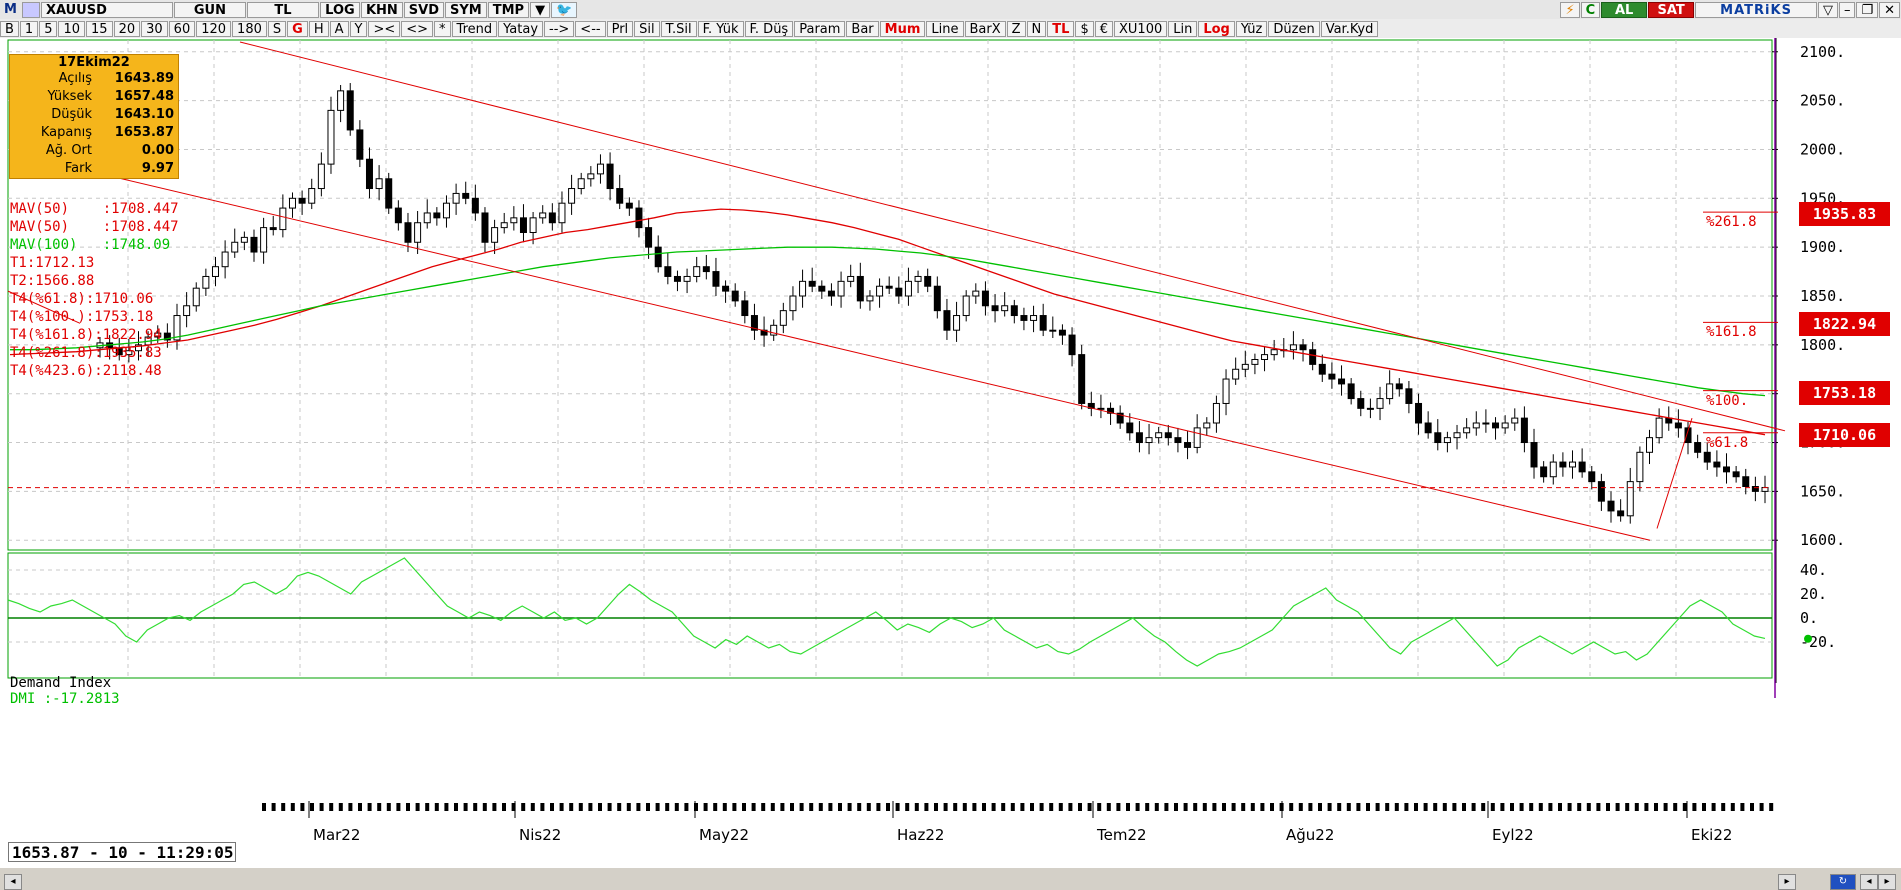  What do you see at coordinates (99, 28) in the screenshot?
I see `toolbar2-item: 15` at bounding box center [99, 28].